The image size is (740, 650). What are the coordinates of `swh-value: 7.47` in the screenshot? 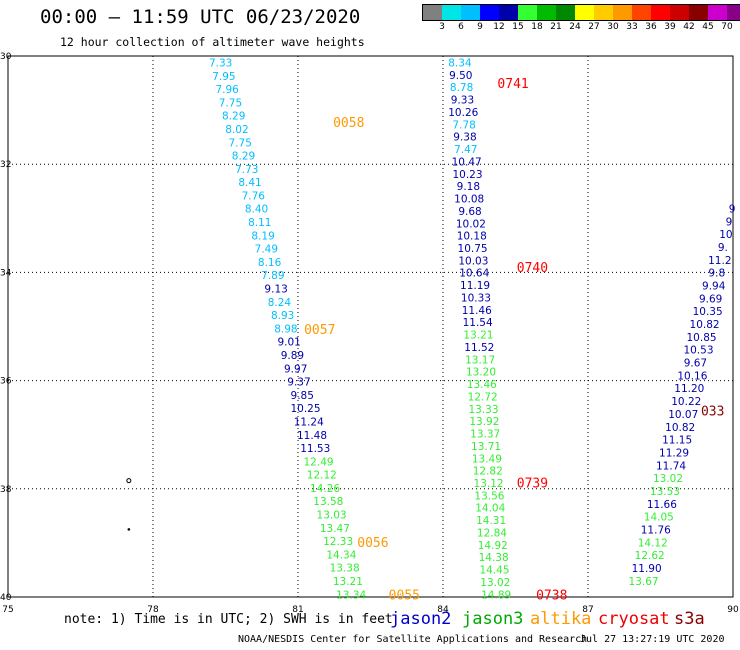 It's located at (465, 150).